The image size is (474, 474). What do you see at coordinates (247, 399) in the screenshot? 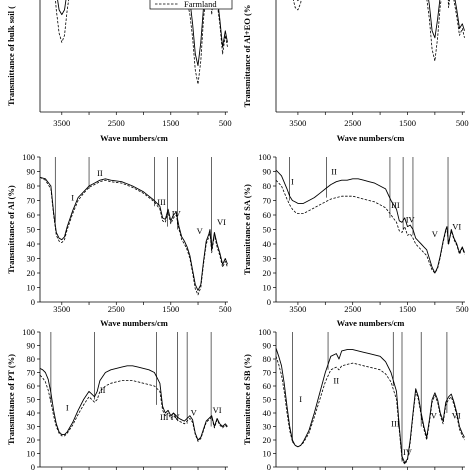
I see `y-axis-label: Transmittance of SB (%)` at bounding box center [247, 399].